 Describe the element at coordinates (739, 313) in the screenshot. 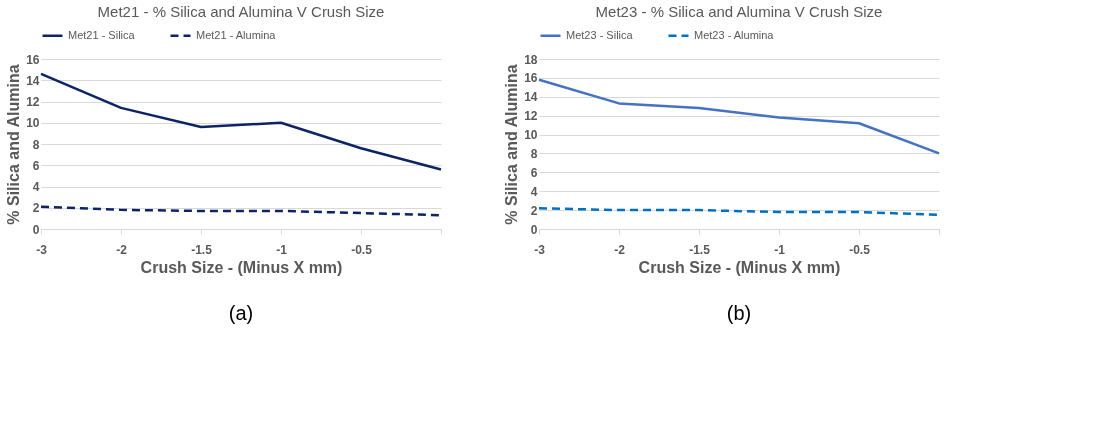

I see `text: (b)` at that location.